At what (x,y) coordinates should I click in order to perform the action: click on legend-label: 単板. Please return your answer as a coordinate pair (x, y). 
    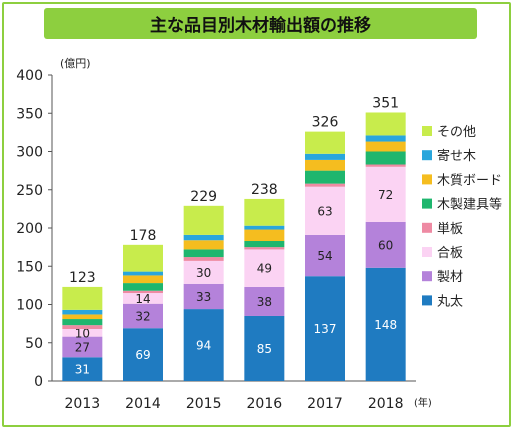
    Looking at the image, I should click on (450, 229).